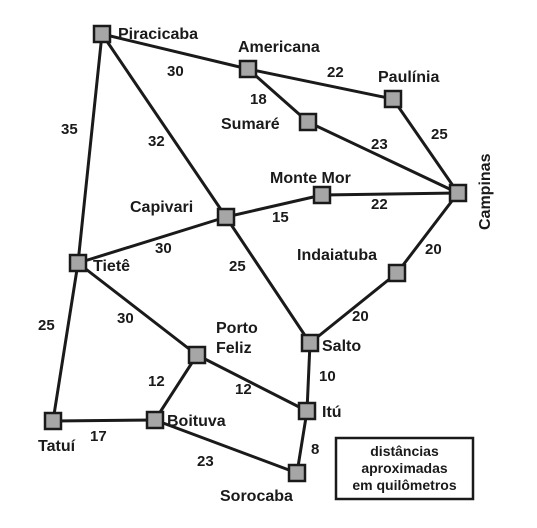 Image resolution: width=537 pixels, height=528 pixels. I want to click on road-campinas-indaiatuba, so click(427, 233).